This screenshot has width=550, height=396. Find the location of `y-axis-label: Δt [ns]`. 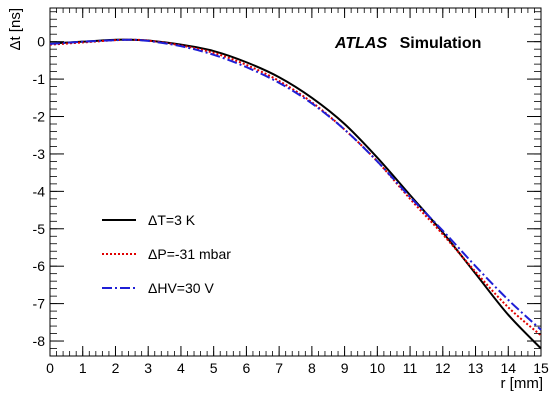

y-axis-label: Δt [ns] is located at coordinates (15, 29).